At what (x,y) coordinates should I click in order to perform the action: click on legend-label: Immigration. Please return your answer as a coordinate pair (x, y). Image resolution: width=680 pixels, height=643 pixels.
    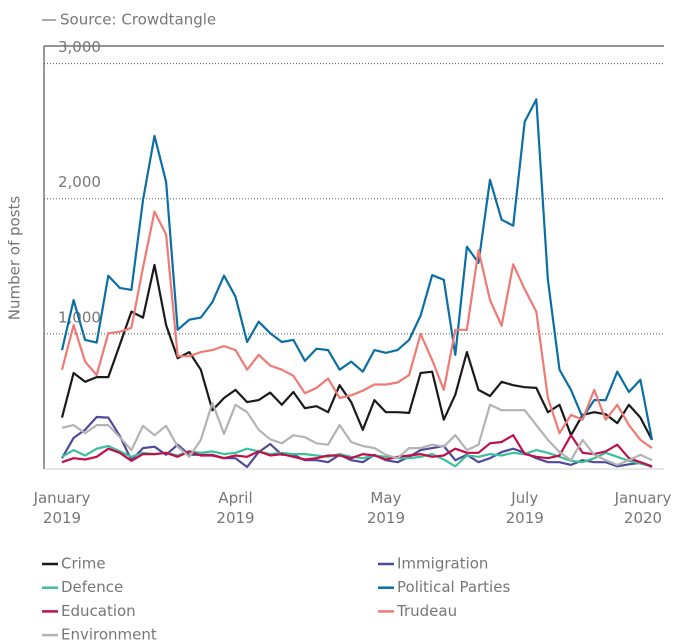
    Looking at the image, I should click on (442, 564).